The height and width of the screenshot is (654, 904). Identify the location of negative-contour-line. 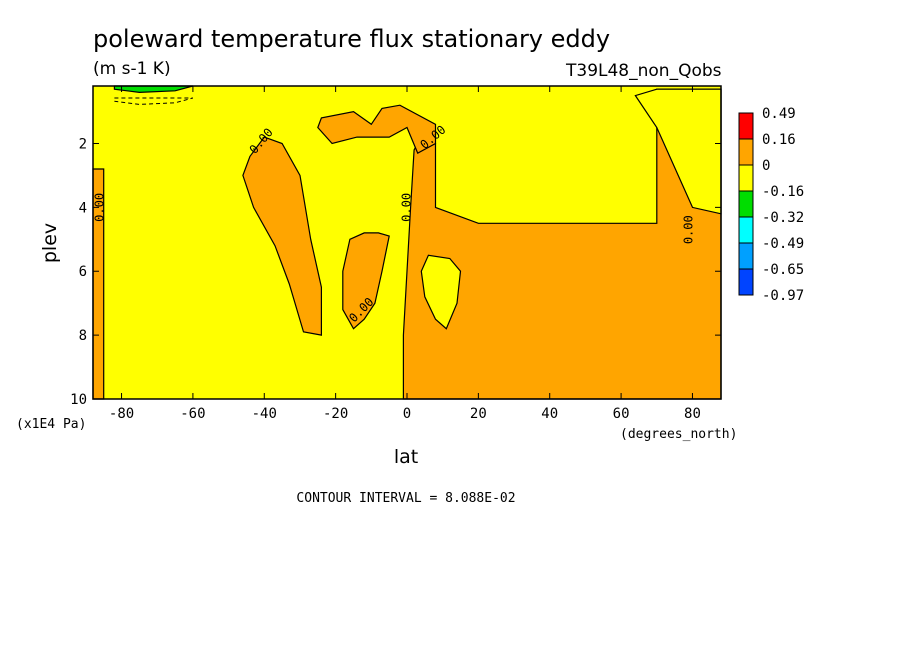
(154, 101).